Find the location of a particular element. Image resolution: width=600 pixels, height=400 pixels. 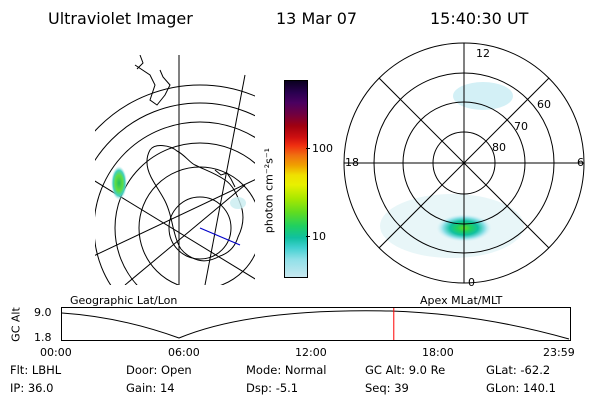

geo-panel-label: Geographic Lat/Lon is located at coordinates (124, 300).